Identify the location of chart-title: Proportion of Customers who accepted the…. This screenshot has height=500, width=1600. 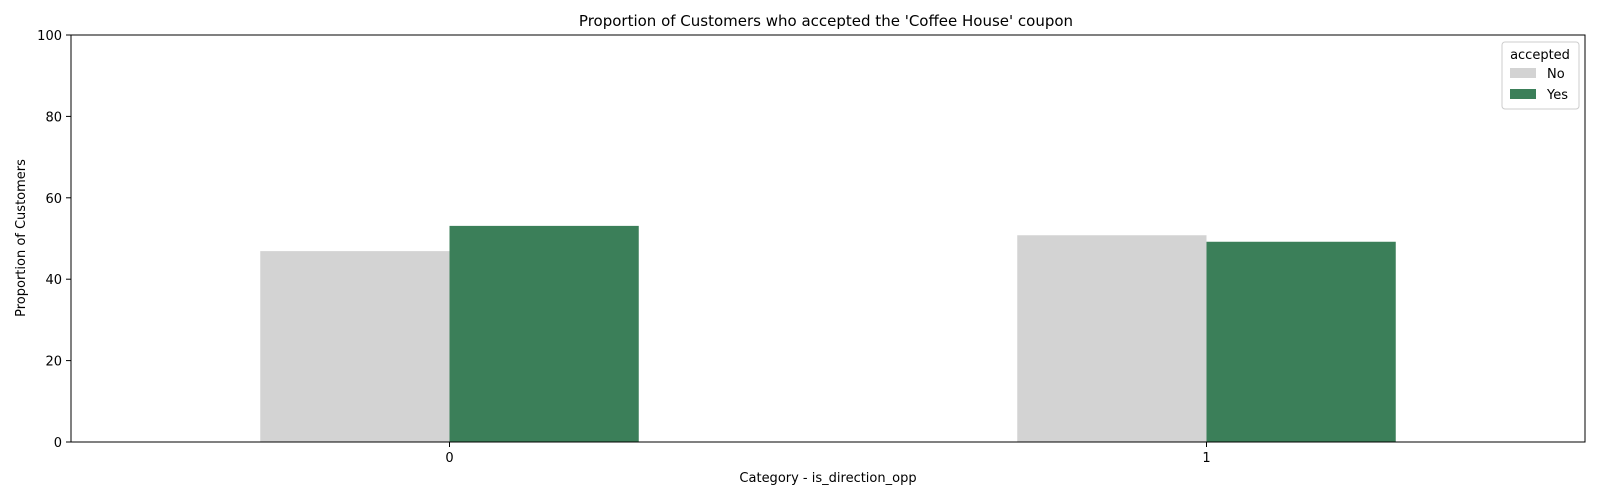
(826, 21).